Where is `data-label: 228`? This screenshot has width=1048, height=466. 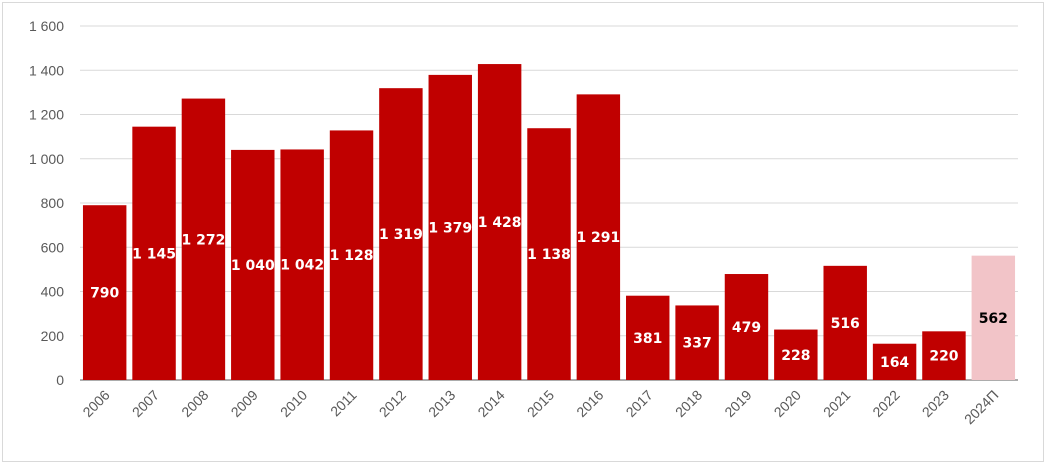 data-label: 228 is located at coordinates (795, 356).